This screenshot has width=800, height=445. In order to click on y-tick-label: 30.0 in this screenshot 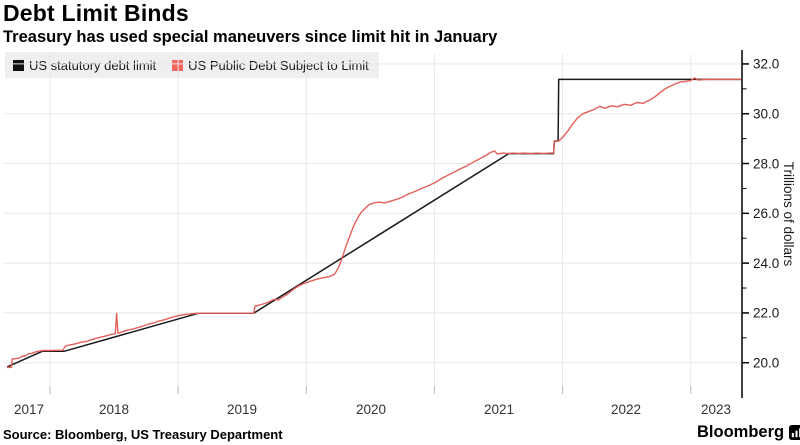, I will do `click(766, 114)`.